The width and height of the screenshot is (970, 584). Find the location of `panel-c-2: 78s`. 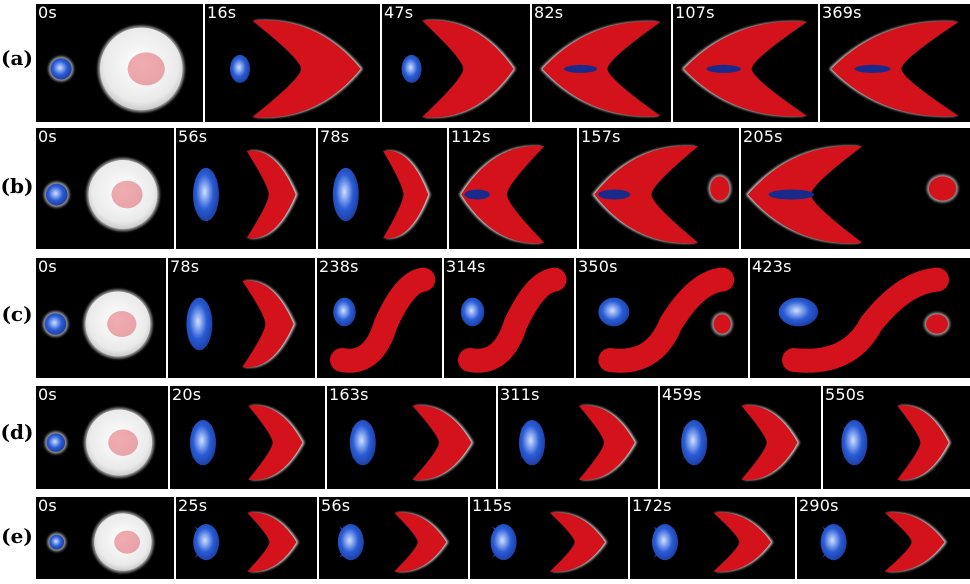

panel-c-2: 78s is located at coordinates (241, 318).